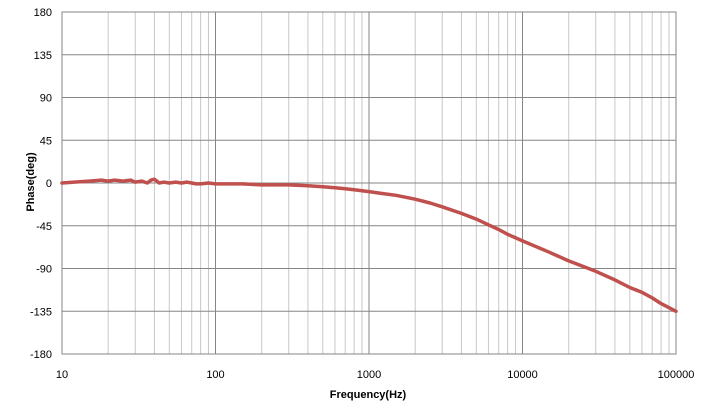  I want to click on y-tick-label: 45, so click(46, 141).